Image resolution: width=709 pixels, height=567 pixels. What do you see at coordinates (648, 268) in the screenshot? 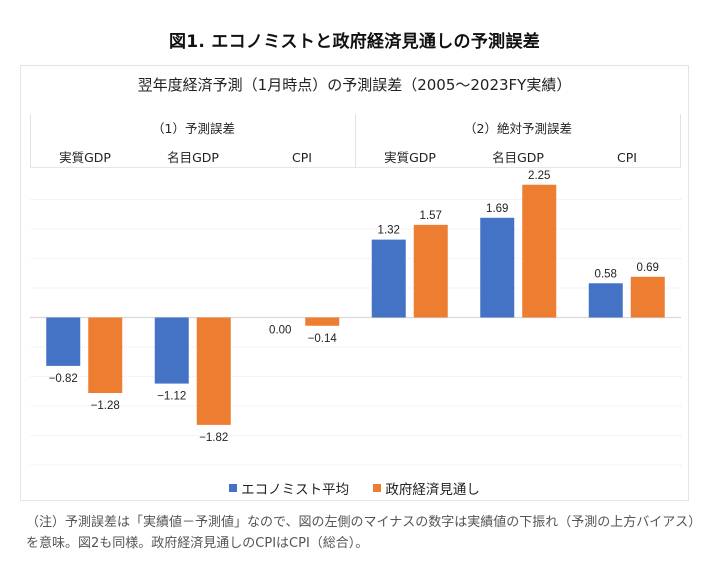
I see `data-label: 0.69` at bounding box center [648, 268].